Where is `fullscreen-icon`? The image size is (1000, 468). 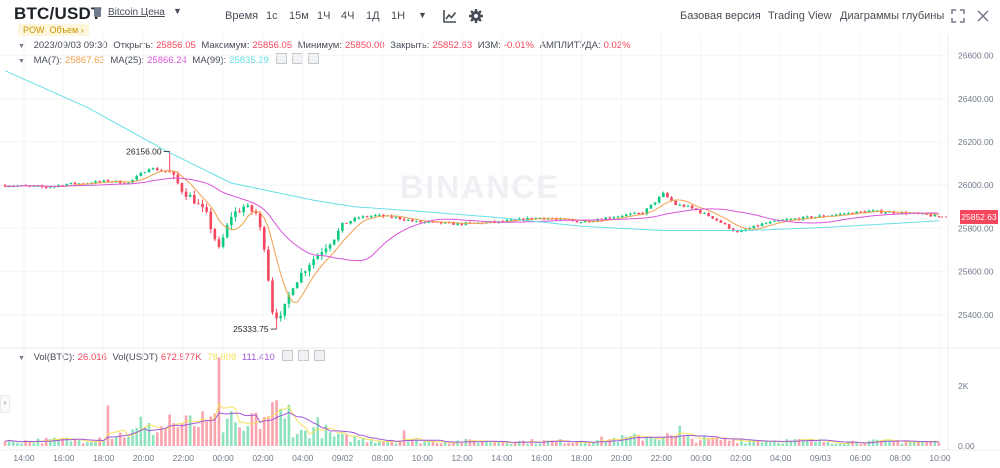 fullscreen-icon is located at coordinates (958, 16).